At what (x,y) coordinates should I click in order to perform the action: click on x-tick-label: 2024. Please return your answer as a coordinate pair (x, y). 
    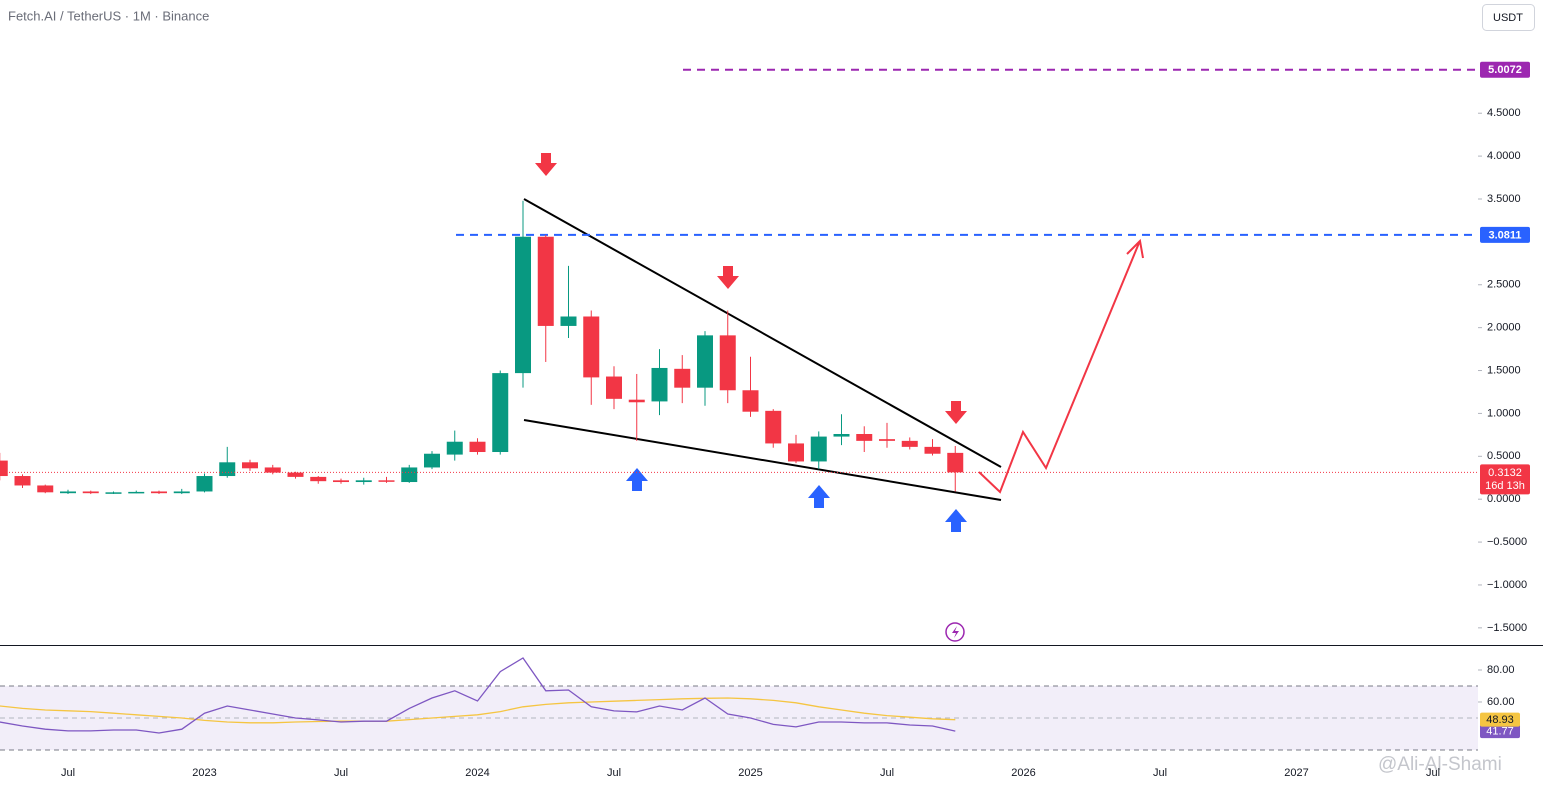
    Looking at the image, I should click on (477, 773).